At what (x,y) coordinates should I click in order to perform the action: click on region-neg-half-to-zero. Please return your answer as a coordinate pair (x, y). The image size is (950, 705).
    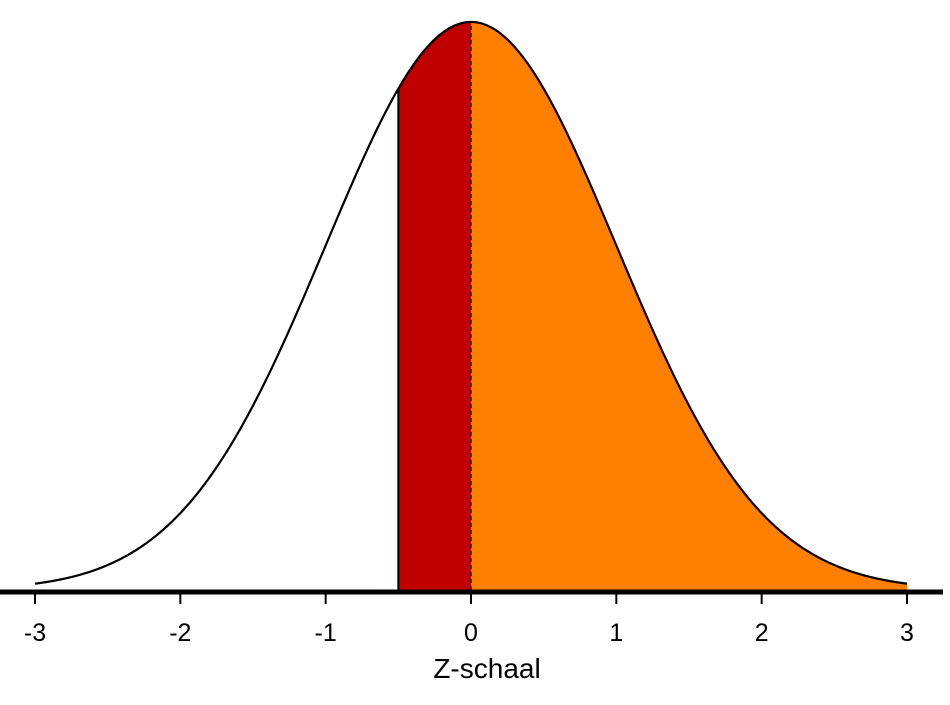
    Looking at the image, I should click on (434, 305).